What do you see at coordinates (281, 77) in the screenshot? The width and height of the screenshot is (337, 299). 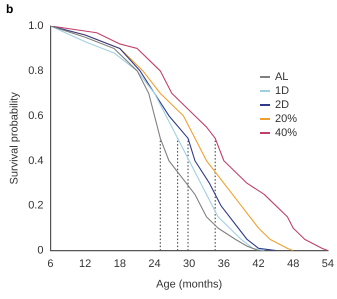 I see `legend-label: AL` at bounding box center [281, 77].